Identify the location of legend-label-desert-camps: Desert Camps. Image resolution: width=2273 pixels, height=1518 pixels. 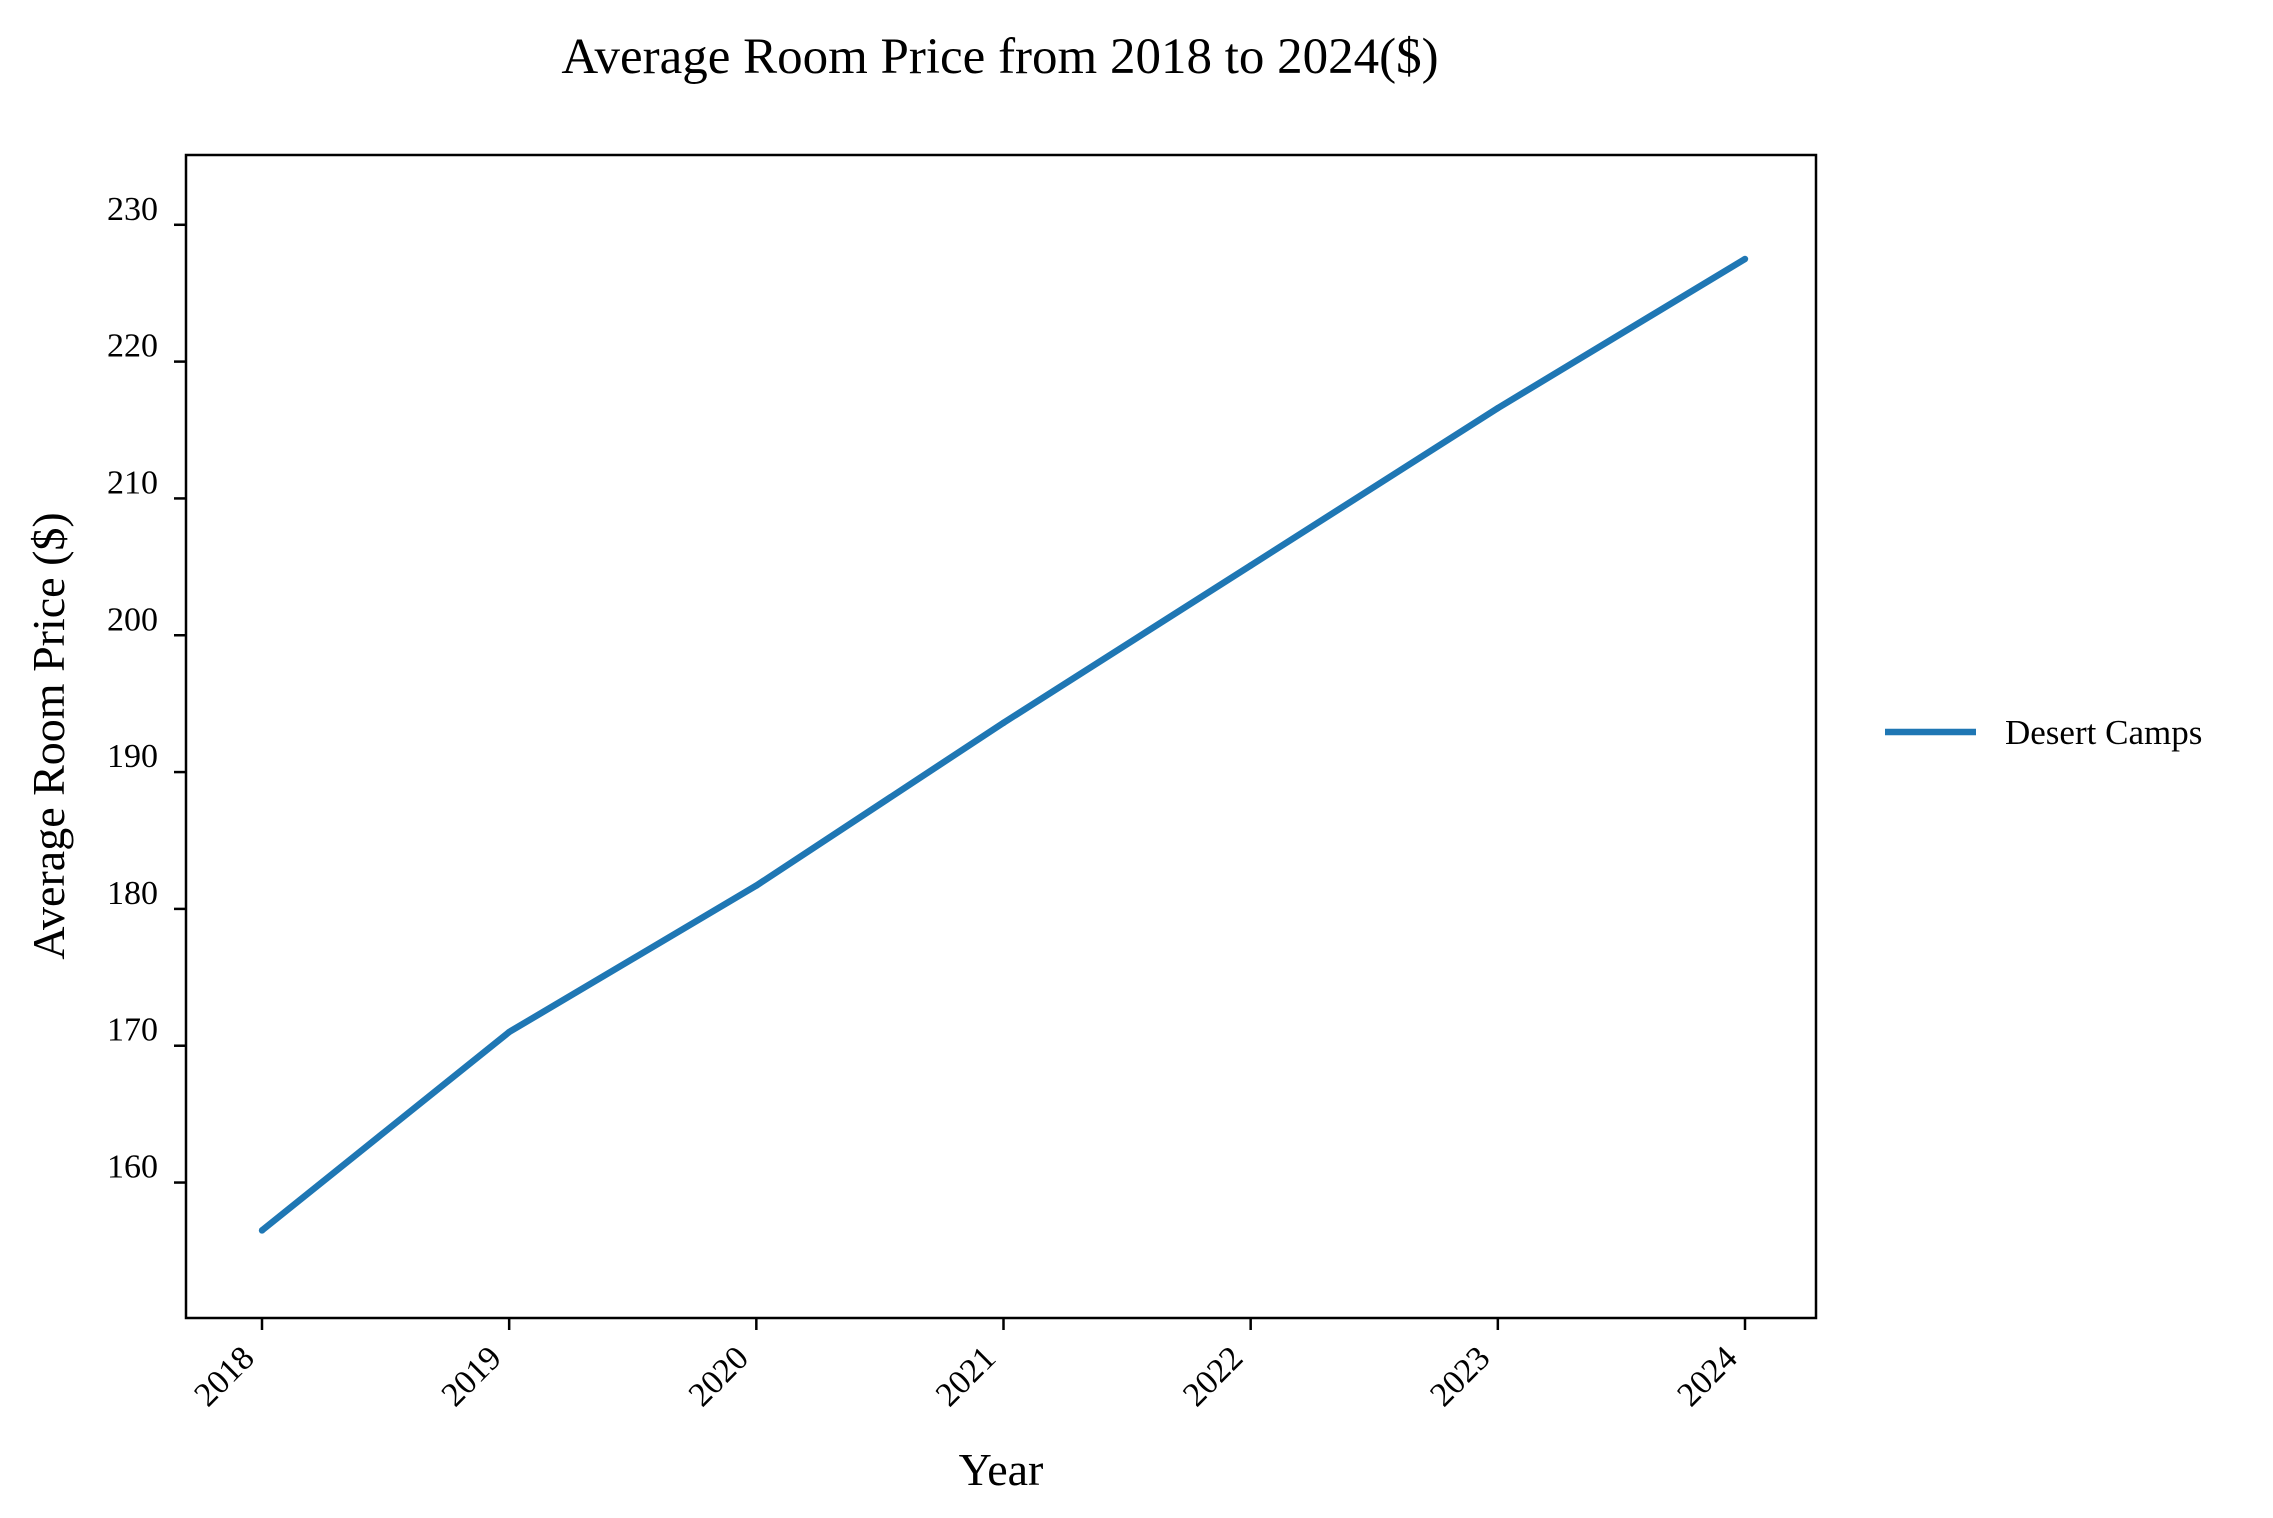
(2103, 732).